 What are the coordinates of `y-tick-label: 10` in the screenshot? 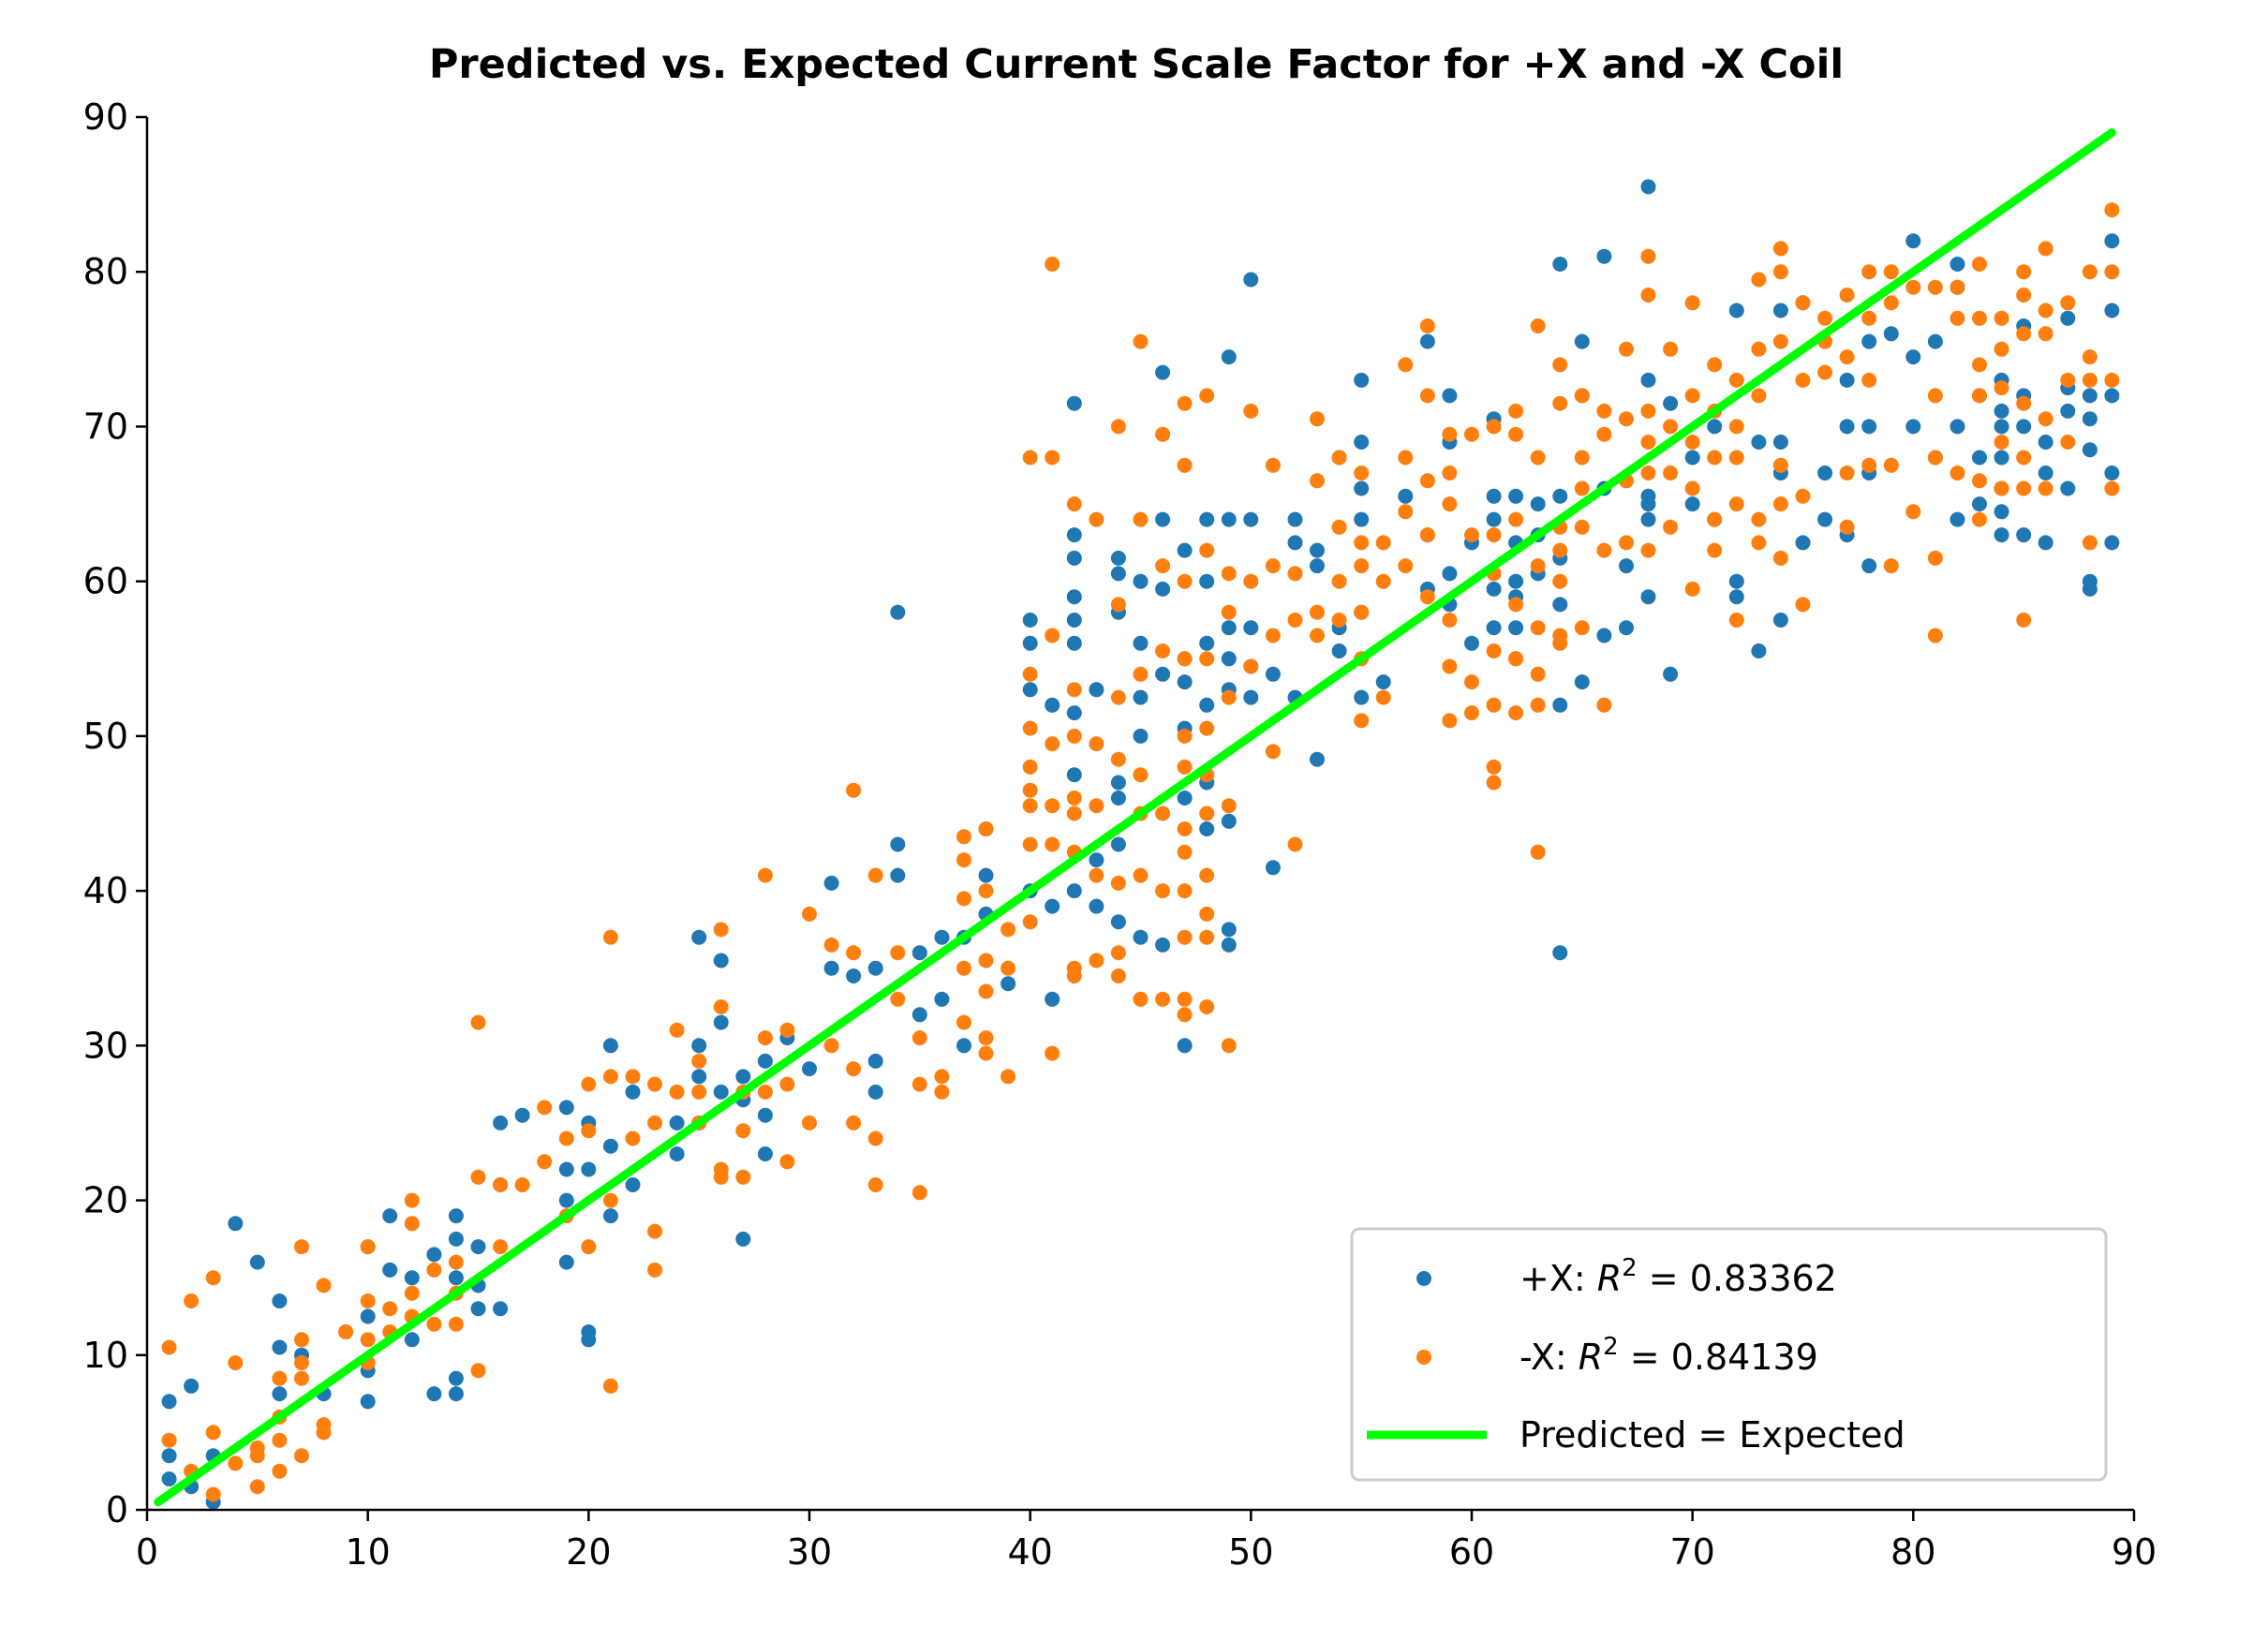 It's located at (105, 1355).